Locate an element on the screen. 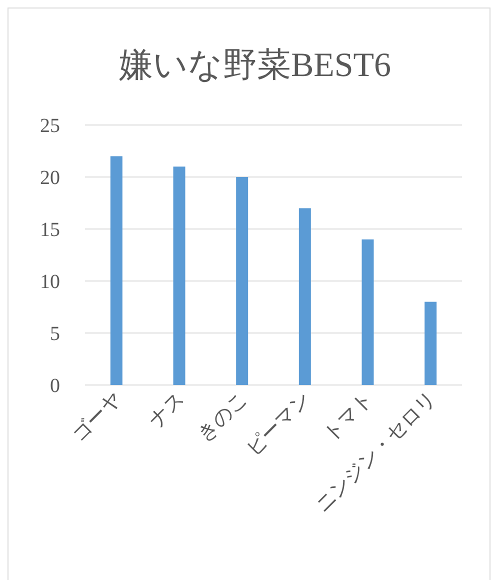 This screenshot has width=497, height=580. y-tick-label: 10 is located at coordinates (50, 282).